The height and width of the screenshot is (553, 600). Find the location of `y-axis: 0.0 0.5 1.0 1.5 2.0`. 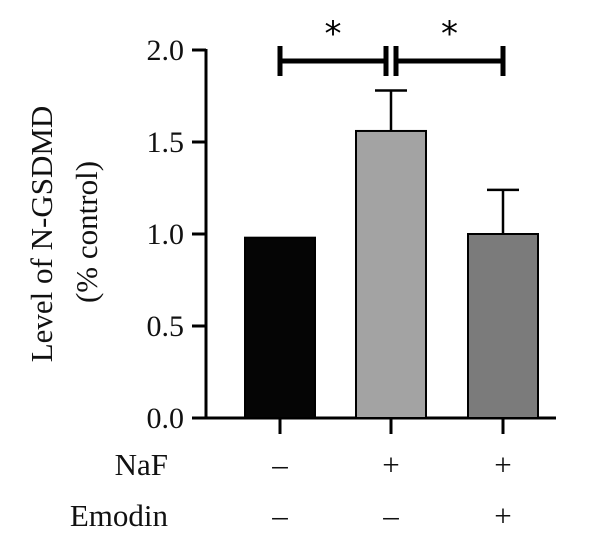

y-axis: 0.0 0.5 1.0 1.5 2.0 is located at coordinates (177, 234).